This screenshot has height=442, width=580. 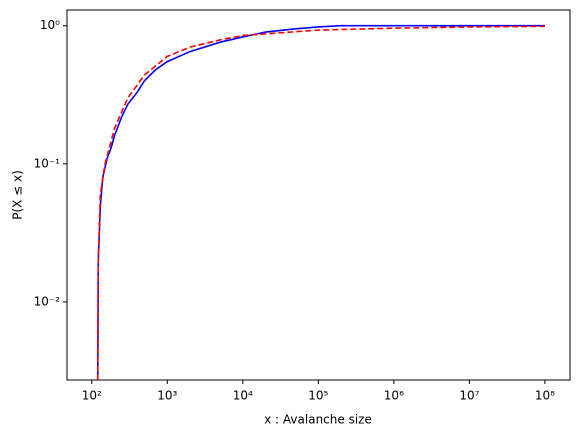 I want to click on x-tick-label: 10⁷, so click(x=469, y=396).